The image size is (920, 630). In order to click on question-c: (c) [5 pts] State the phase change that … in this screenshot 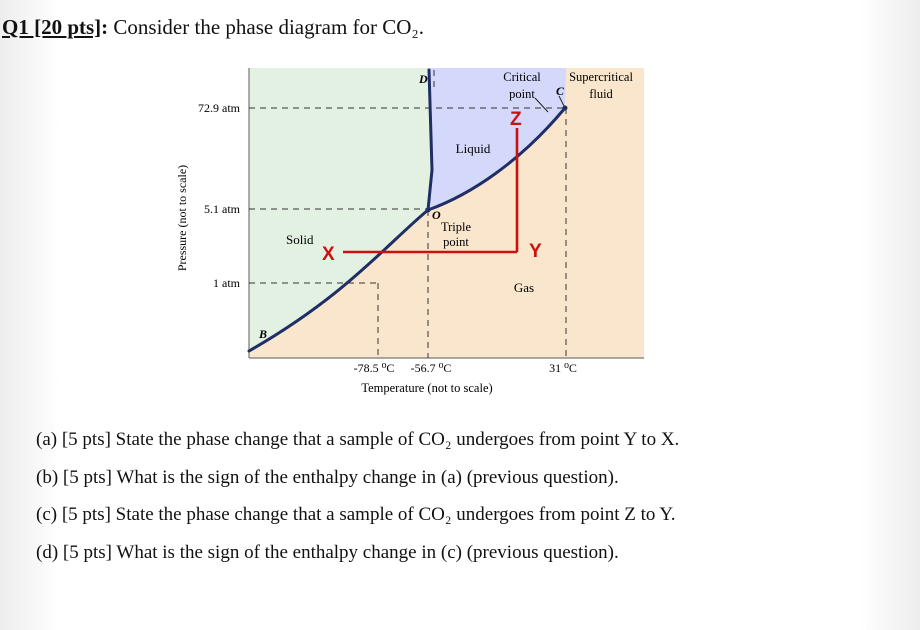, I will do `click(356, 514)`.